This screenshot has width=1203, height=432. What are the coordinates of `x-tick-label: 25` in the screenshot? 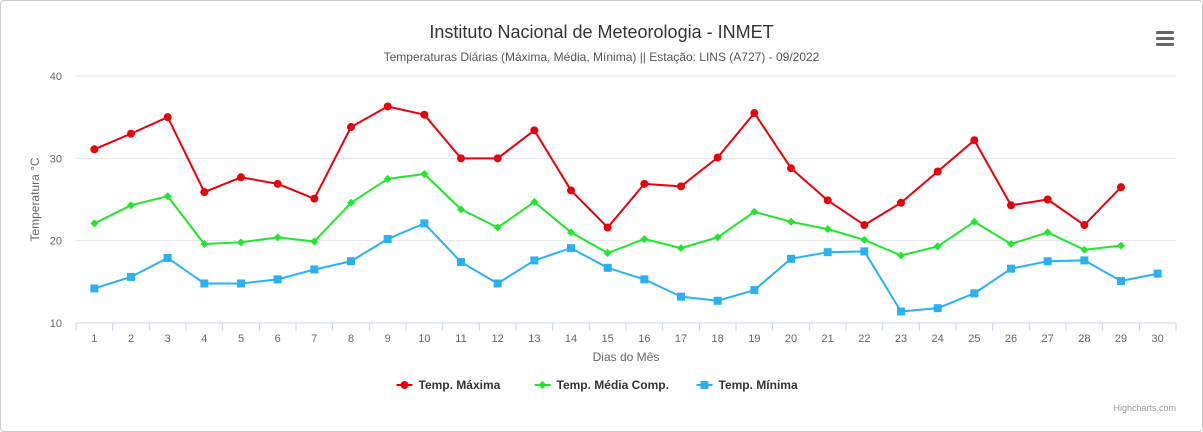 It's located at (974, 339).